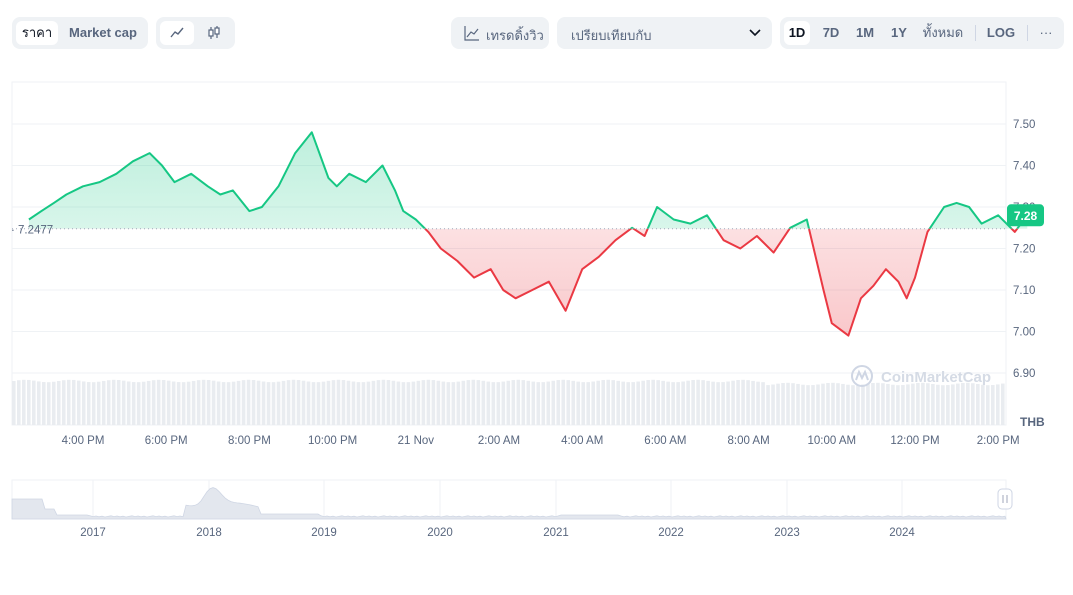 The image size is (1073, 595). I want to click on range-all: ทั้งหมด, so click(943, 32).